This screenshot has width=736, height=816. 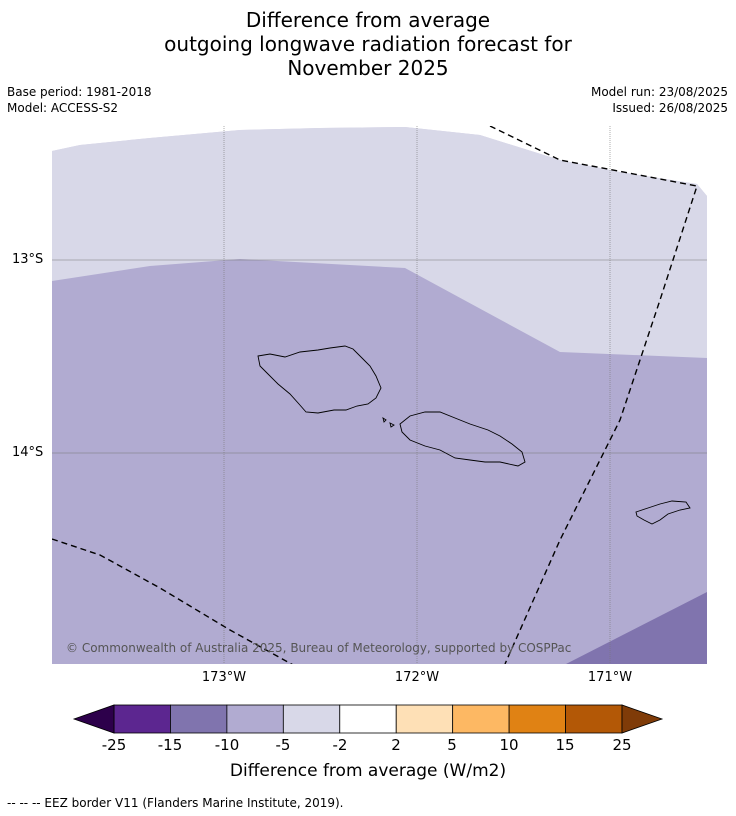 What do you see at coordinates (462, 439) in the screenshot?
I see `upolu-island` at bounding box center [462, 439].